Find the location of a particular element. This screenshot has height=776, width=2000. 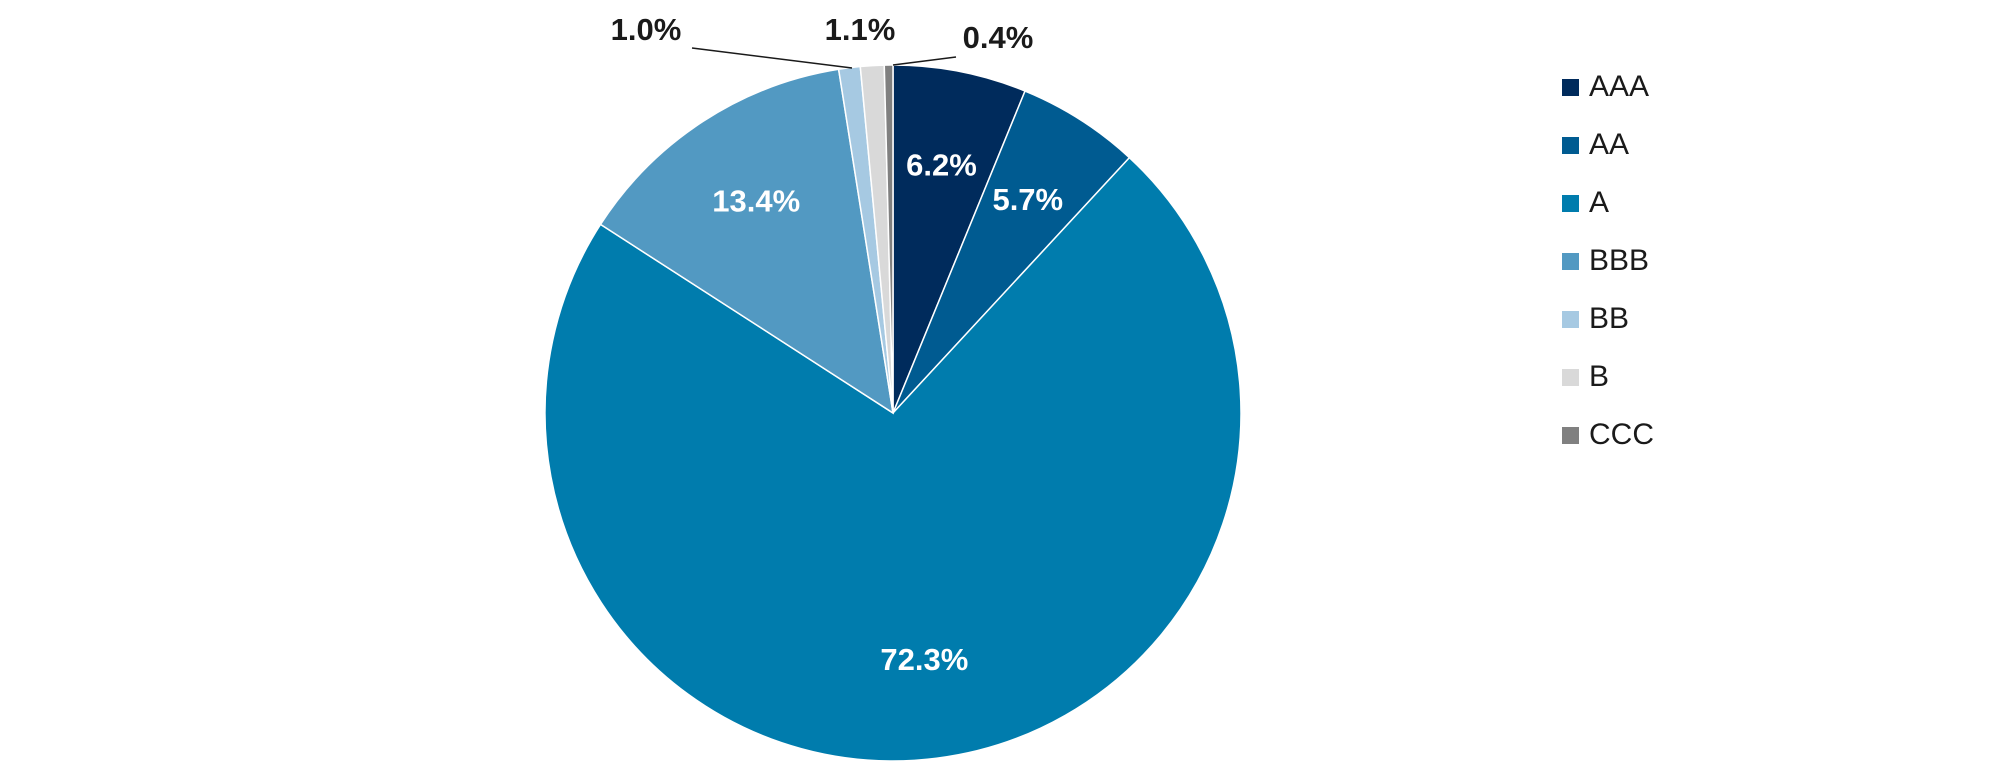

legend-item-a: A is located at coordinates (1608, 203).